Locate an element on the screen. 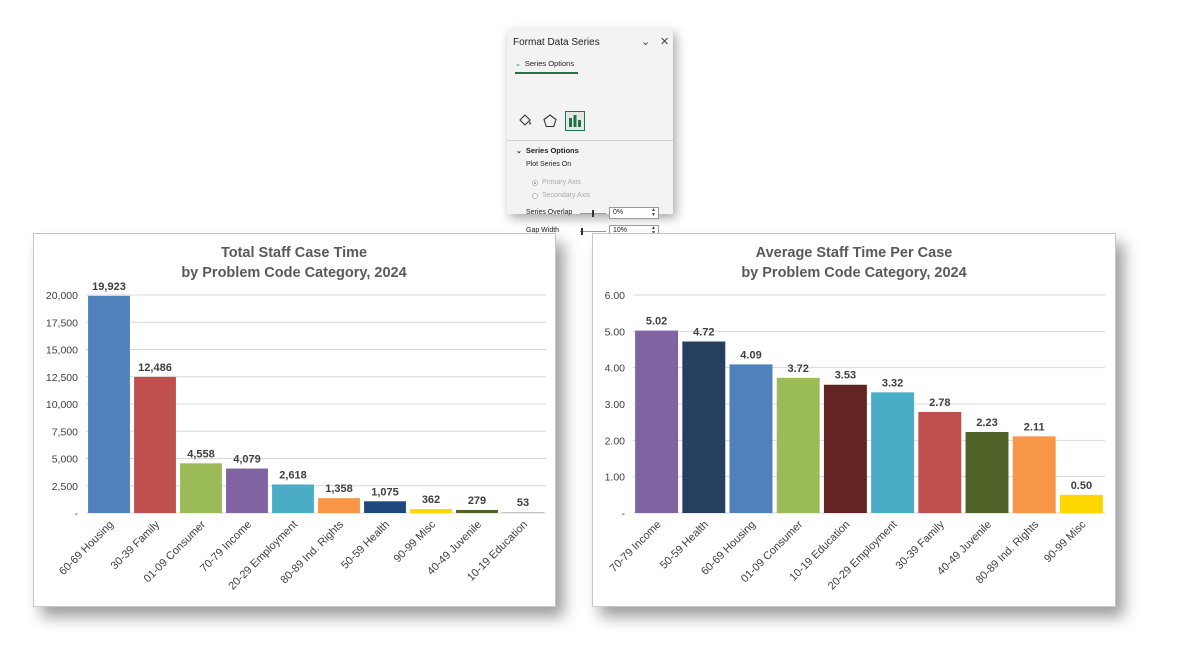 Image resolution: width=1181 pixels, height=672 pixels. data-label: 4.72 is located at coordinates (703, 333).